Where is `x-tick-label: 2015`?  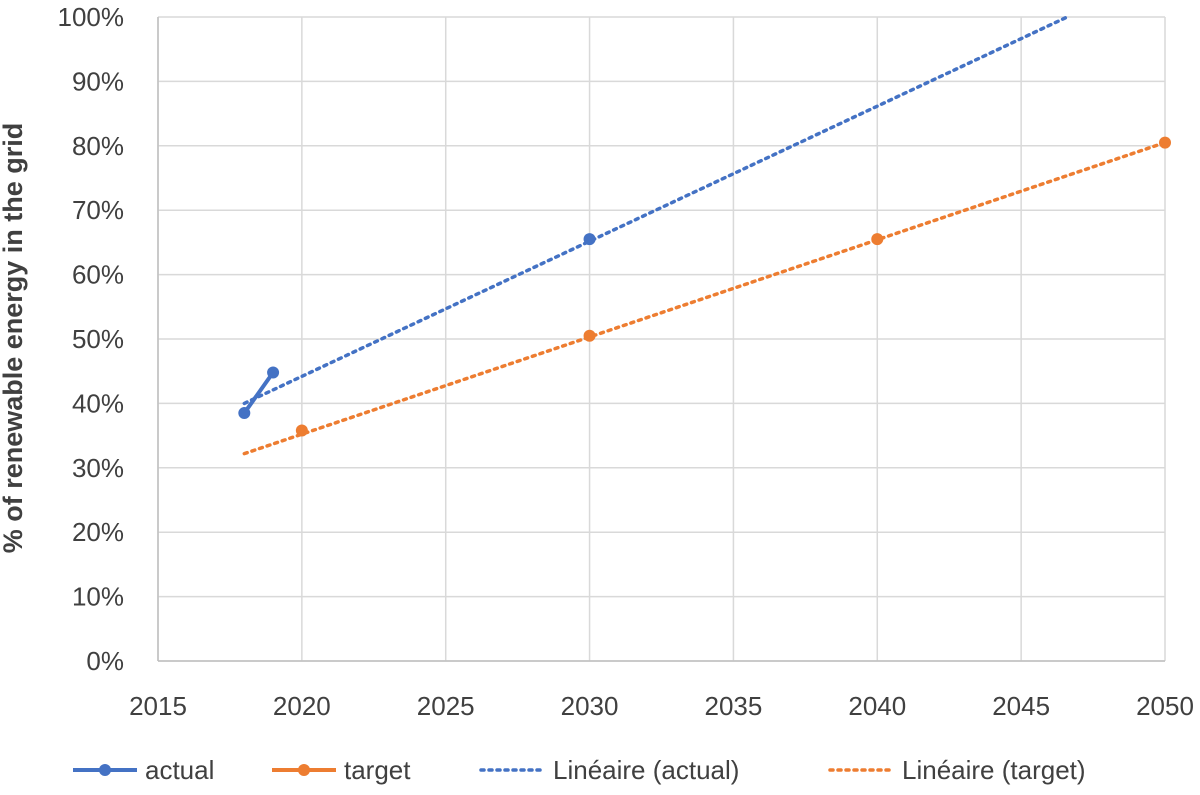 x-tick-label: 2015 is located at coordinates (158, 706).